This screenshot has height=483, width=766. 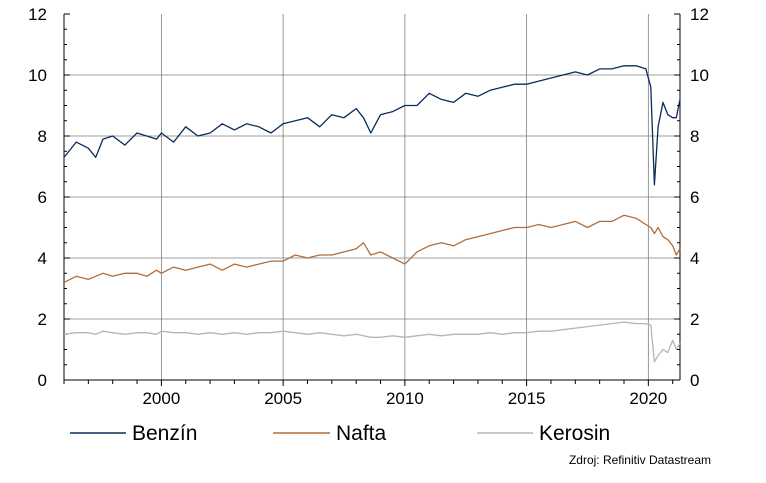 What do you see at coordinates (694, 136) in the screenshot?
I see `y-tick-label-right: 8` at bounding box center [694, 136].